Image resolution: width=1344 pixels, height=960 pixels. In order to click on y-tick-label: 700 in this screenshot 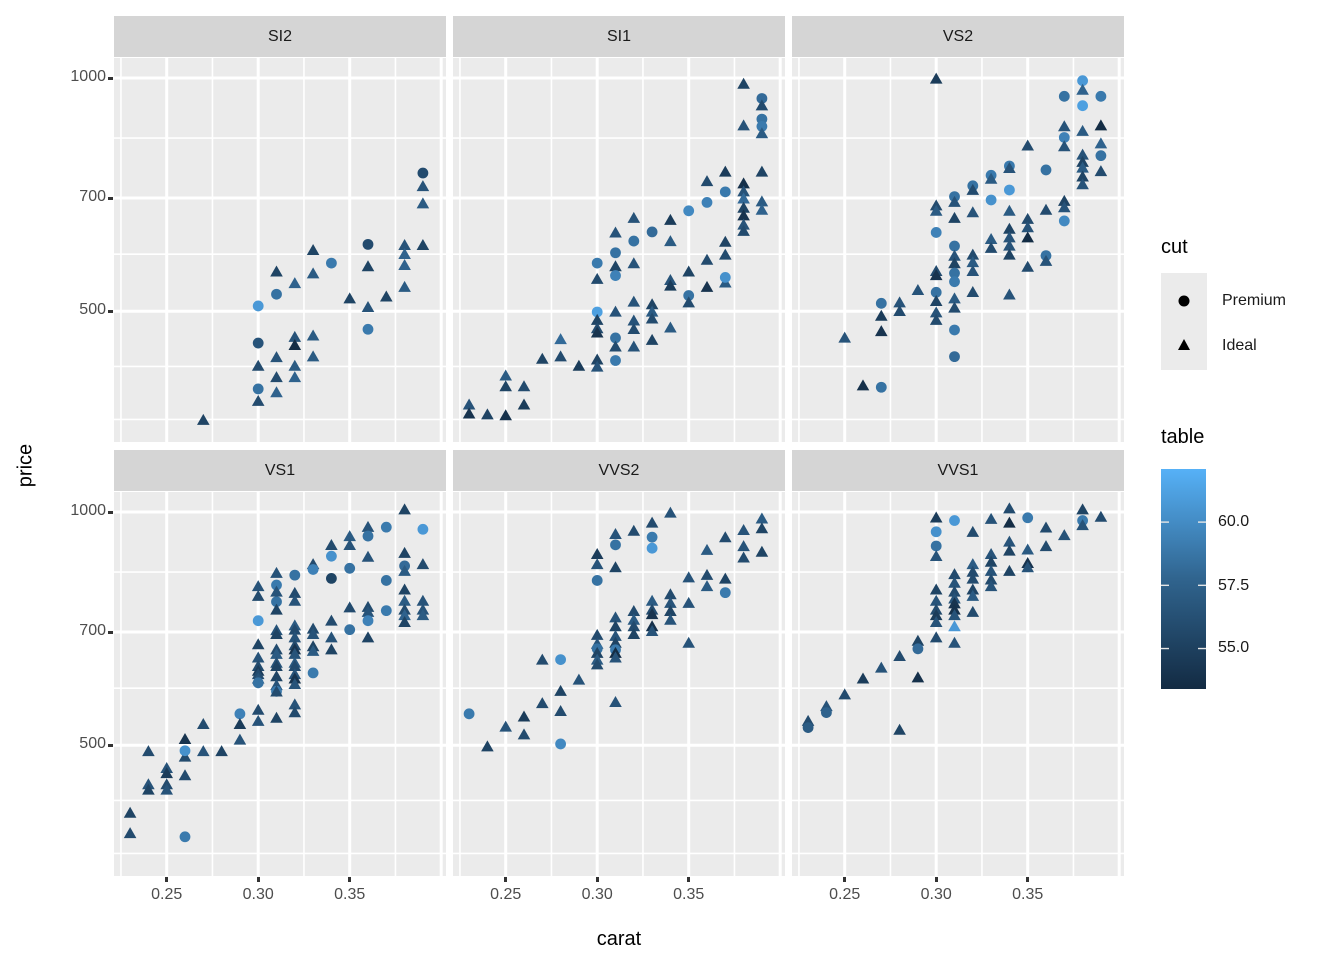, I will do `click(92, 197)`.